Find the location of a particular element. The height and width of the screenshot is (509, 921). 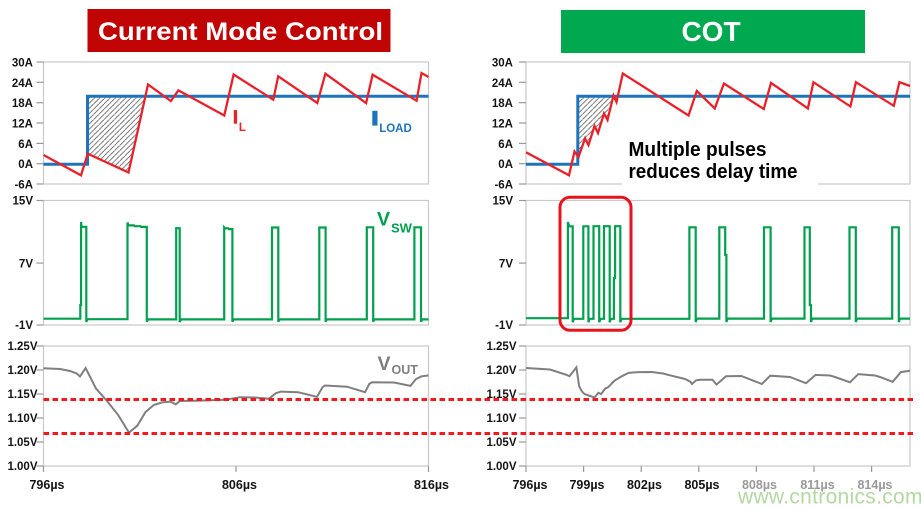

svg-text: 802µs is located at coordinates (644, 485).